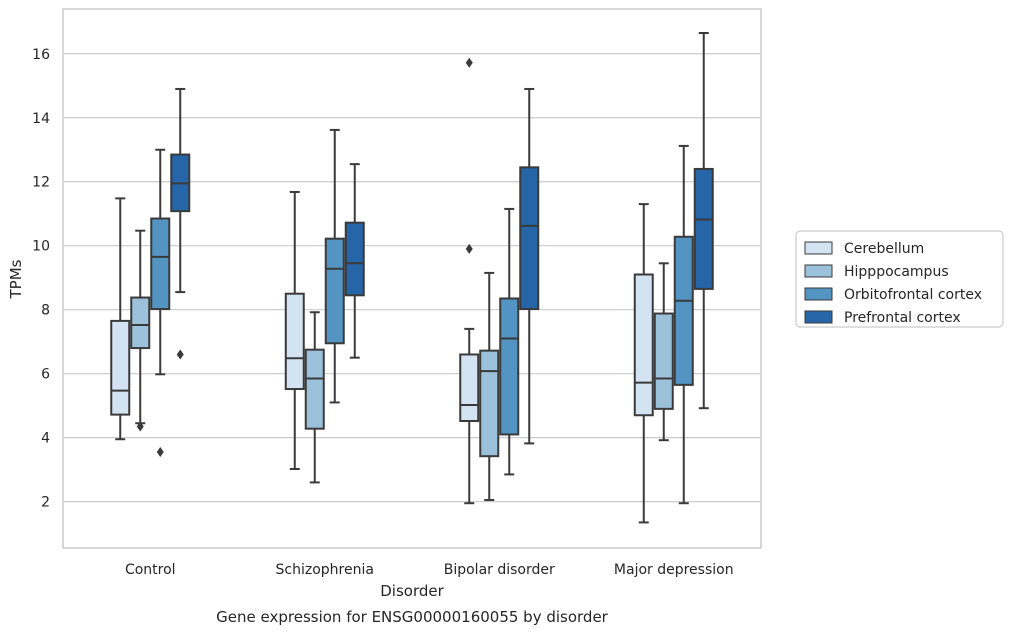  I want to click on y-tick-label: 10, so click(41, 247).